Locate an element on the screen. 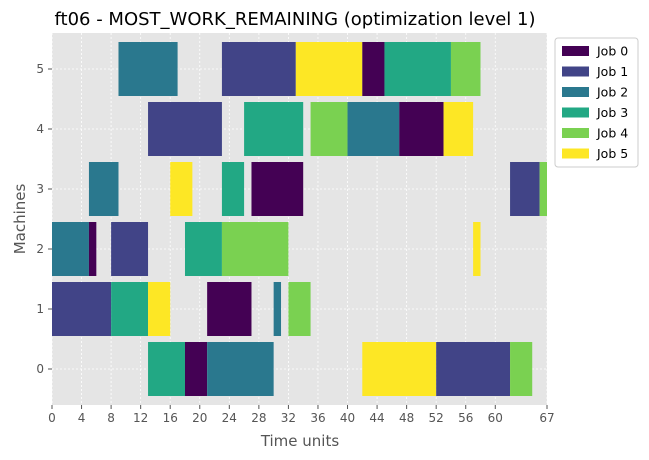 This screenshot has width=649, height=460. x-tick-label: 48 is located at coordinates (406, 418).